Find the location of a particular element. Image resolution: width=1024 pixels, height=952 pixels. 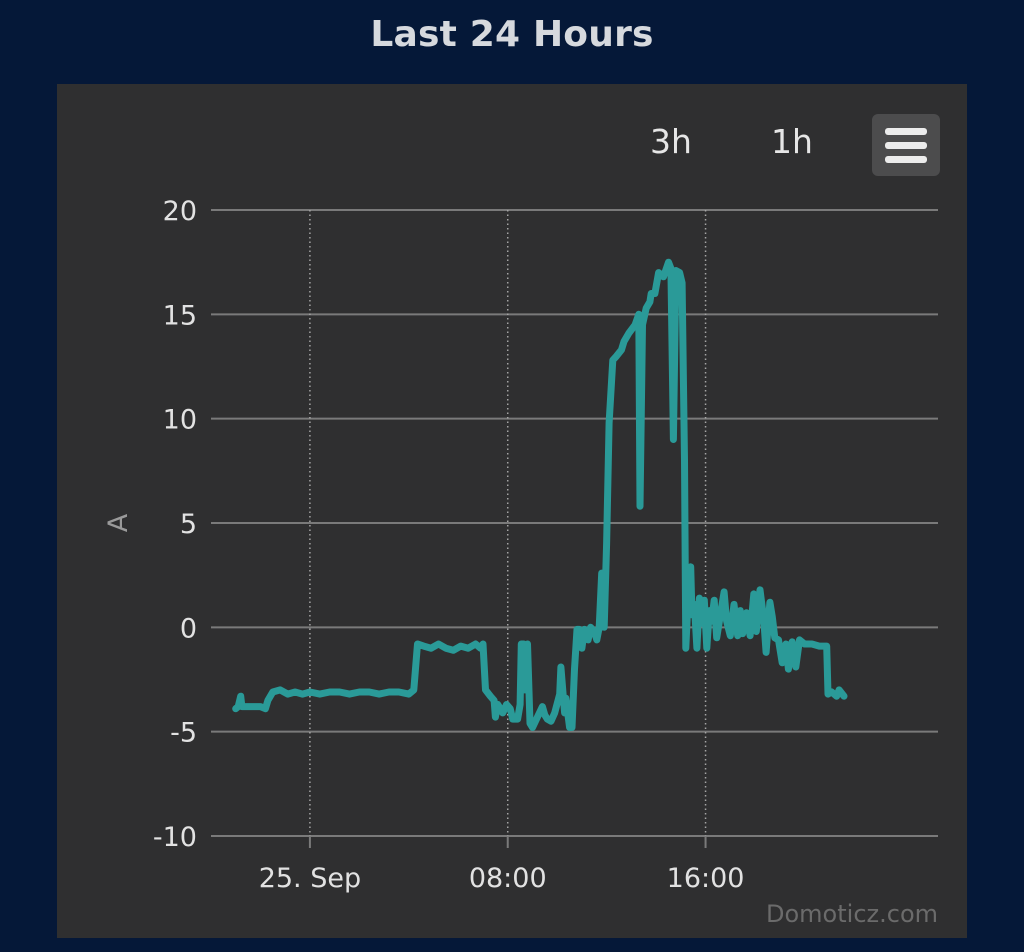

x-tick-label: 16:00 is located at coordinates (706, 878).